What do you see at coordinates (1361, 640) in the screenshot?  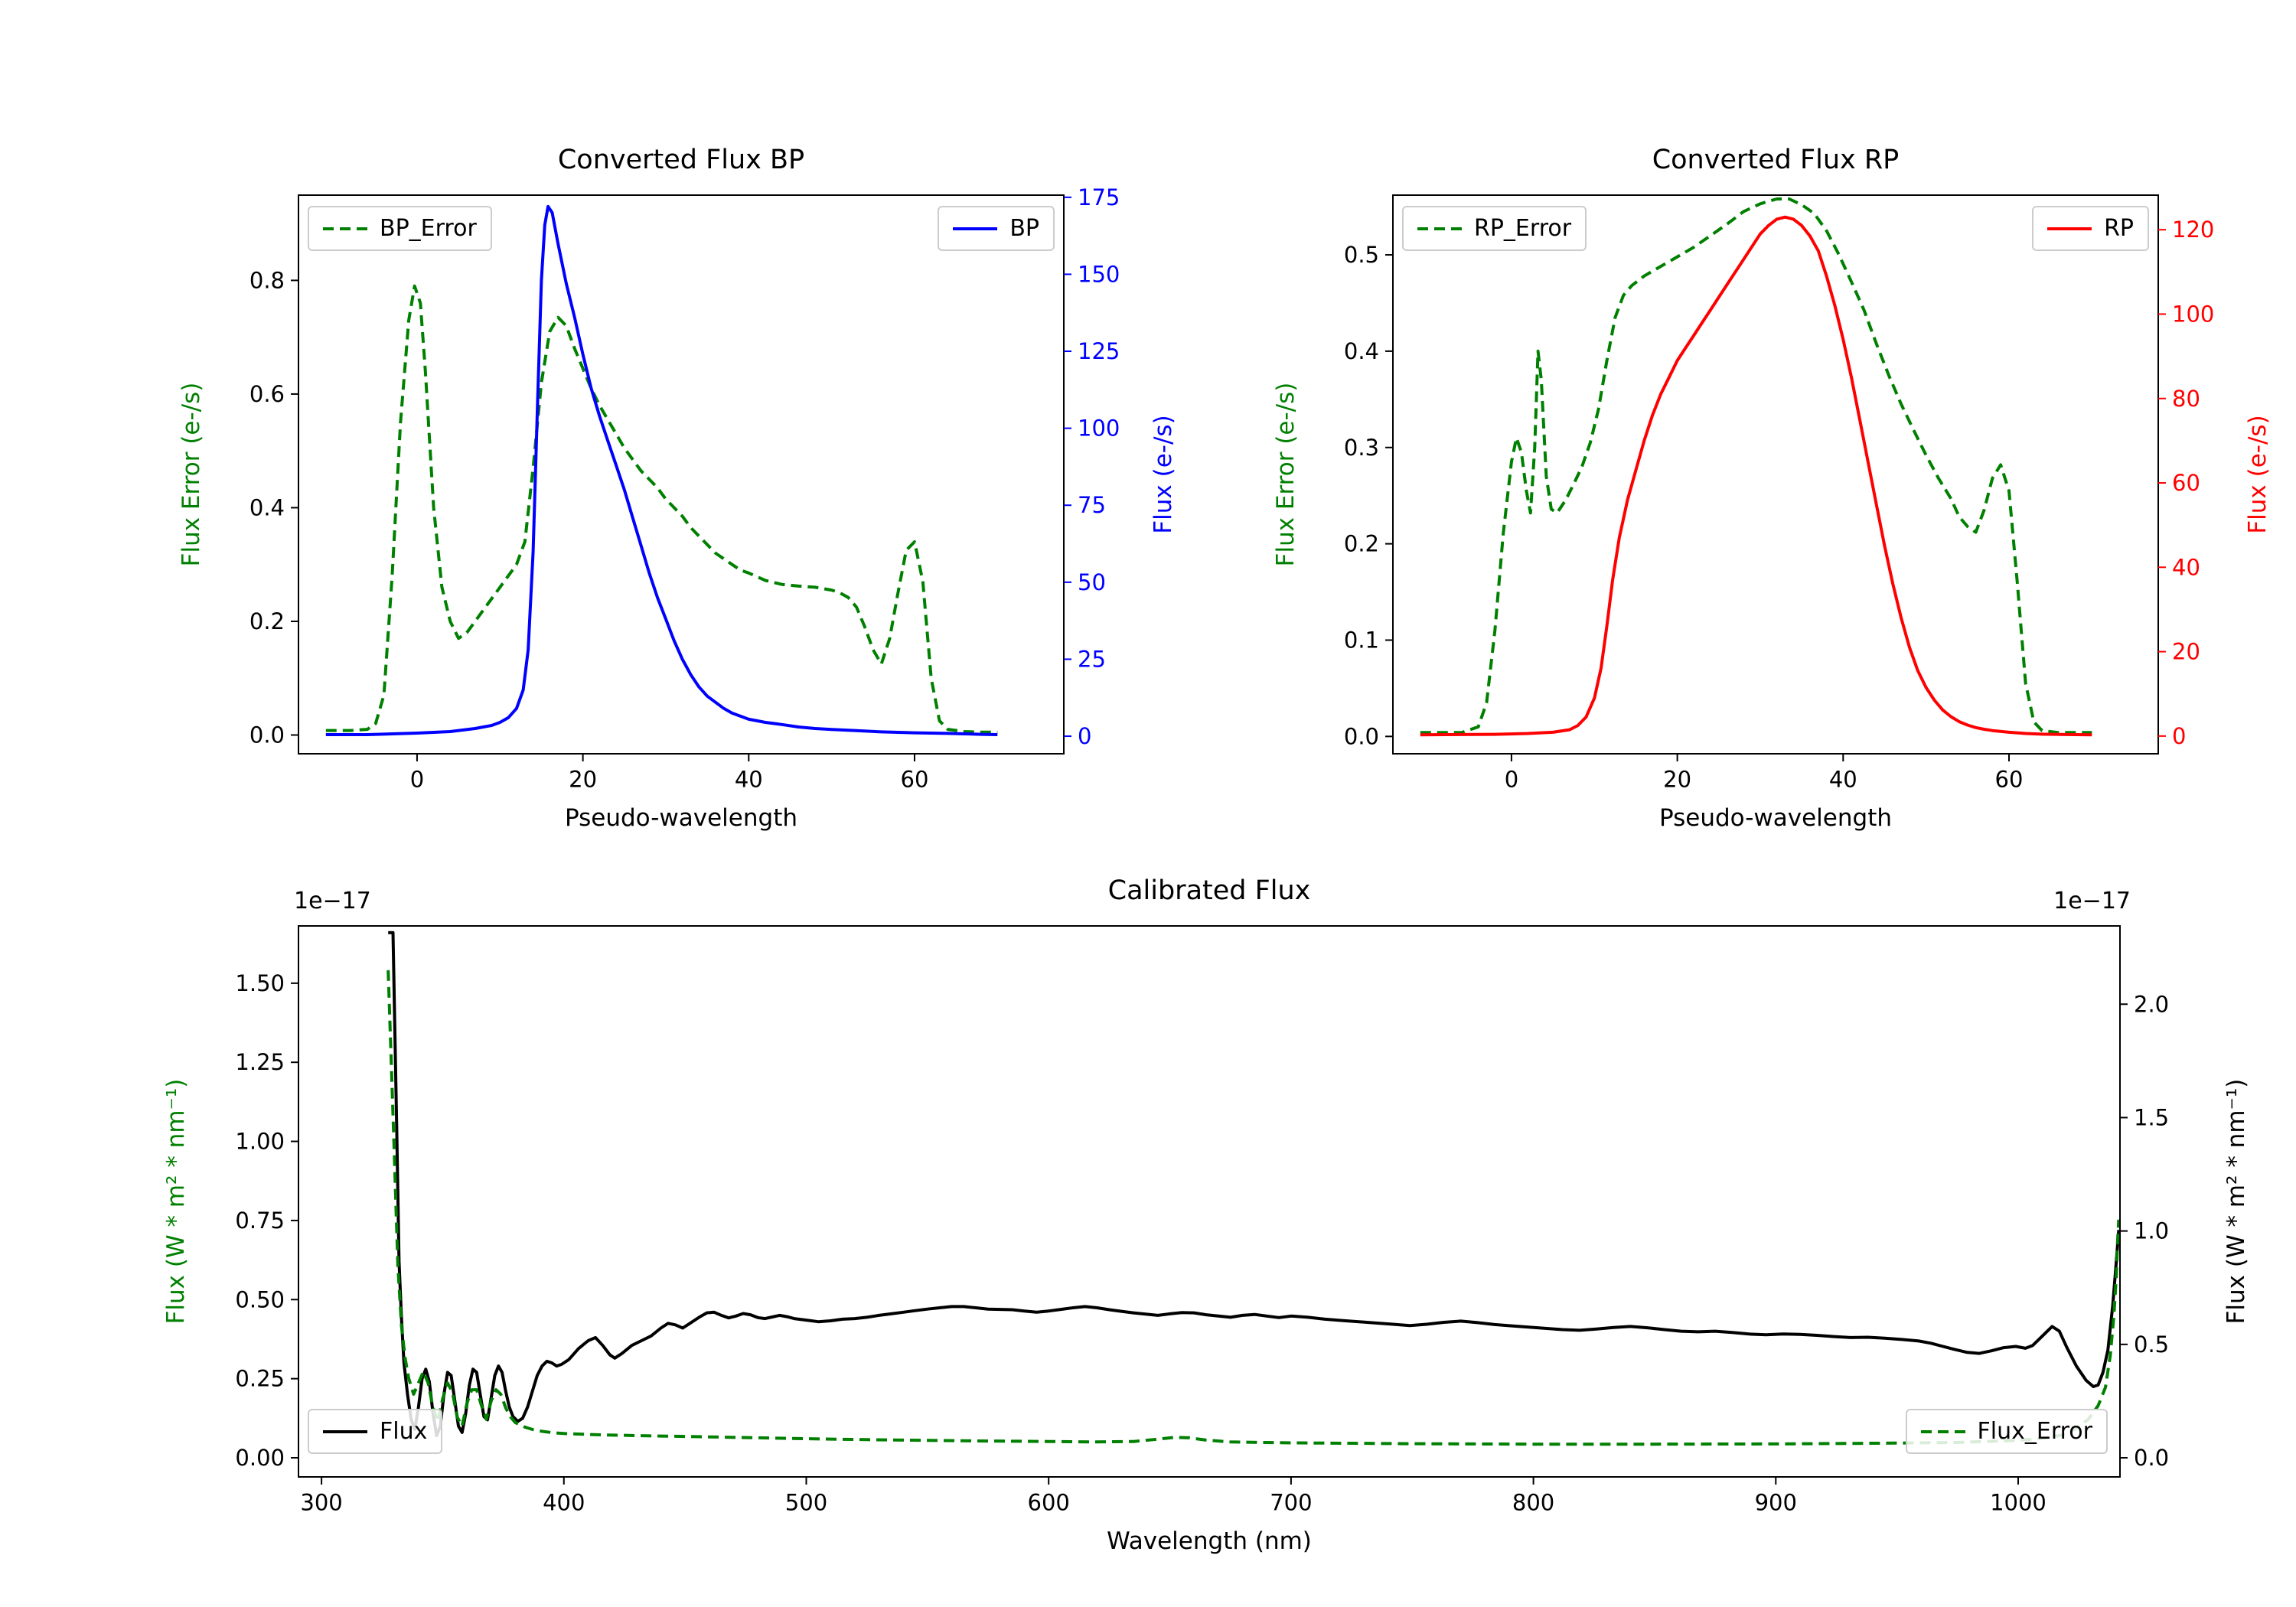 I see `svg-text: 0.1` at bounding box center [1361, 640].